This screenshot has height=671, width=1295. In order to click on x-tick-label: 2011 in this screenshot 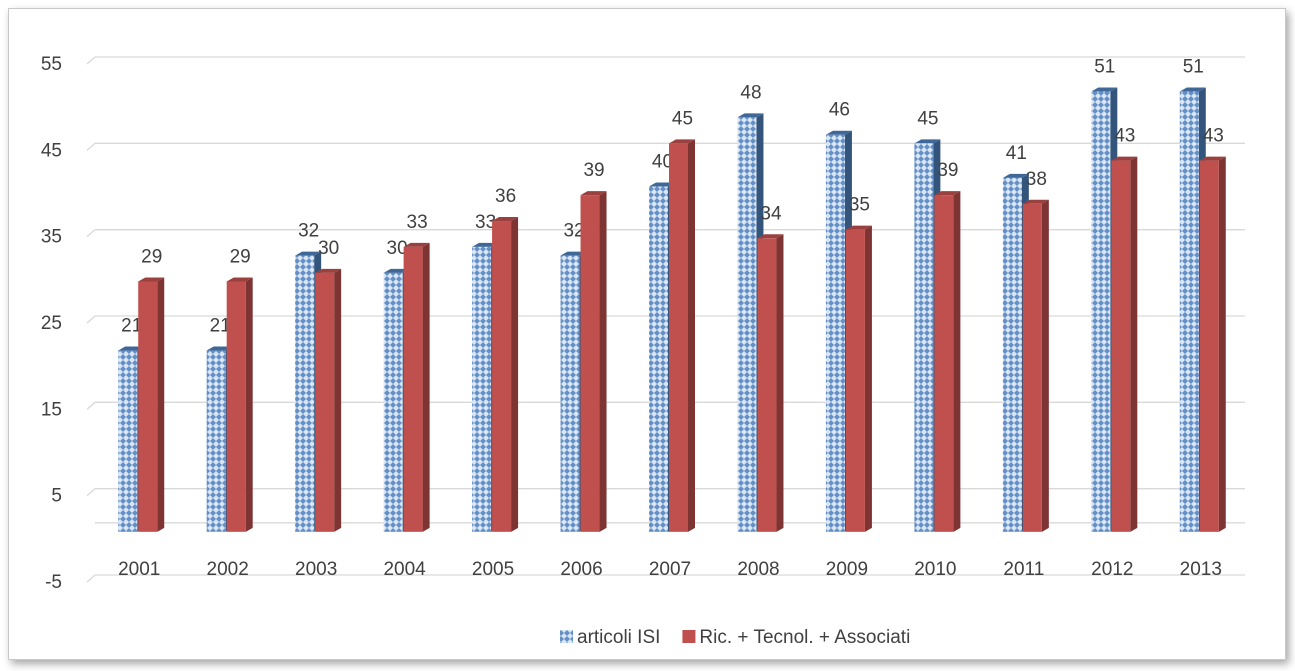, I will do `click(1023, 569)`.